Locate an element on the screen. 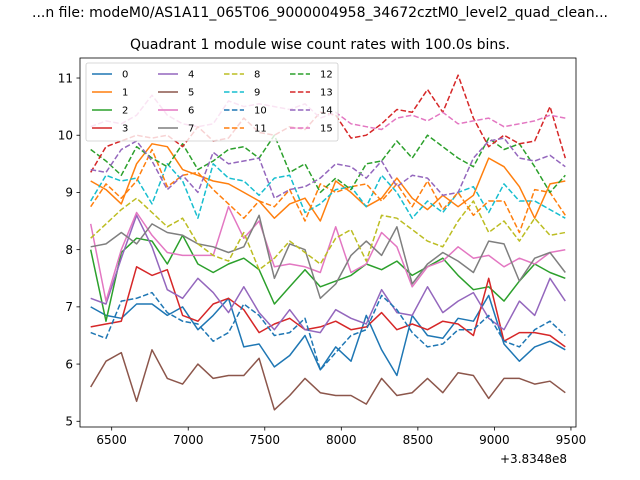 Image resolution: width=640 pixels, height=480 pixels. x-axis-offset-label: +3.8348e8 is located at coordinates (534, 459).